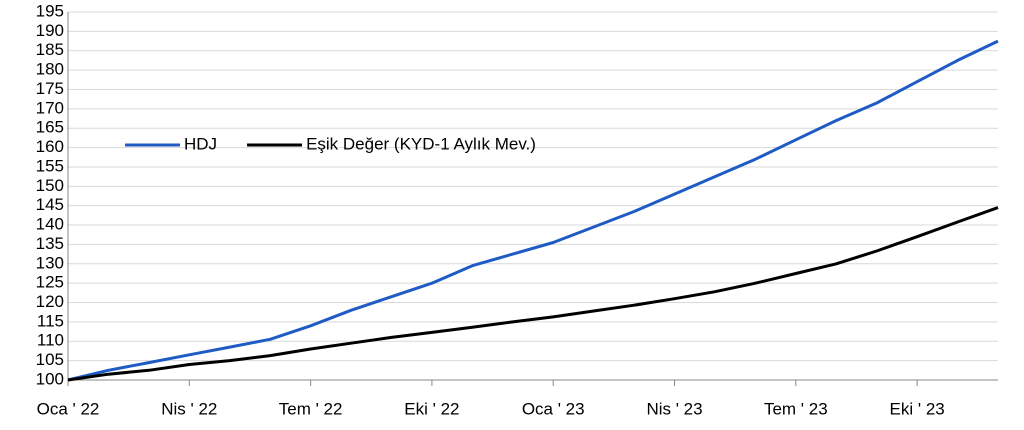 The height and width of the screenshot is (430, 1024). What do you see at coordinates (50, 320) in the screenshot?
I see `y-tick-label: 115` at bounding box center [50, 320].